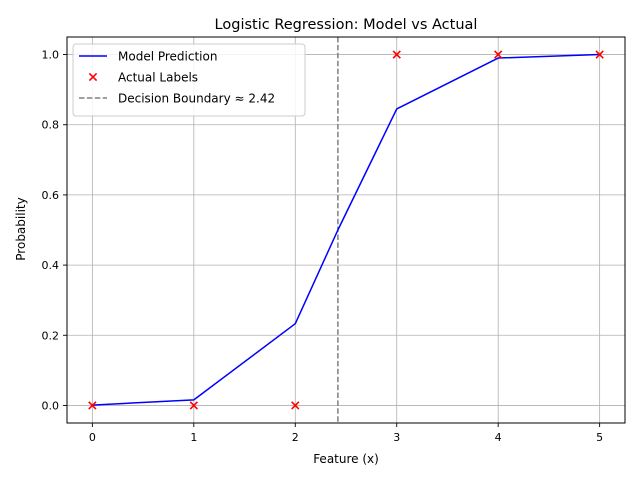 This screenshot has width=640, height=484. What do you see at coordinates (396, 437) in the screenshot?
I see `x-tick-label-3: 3` at bounding box center [396, 437].